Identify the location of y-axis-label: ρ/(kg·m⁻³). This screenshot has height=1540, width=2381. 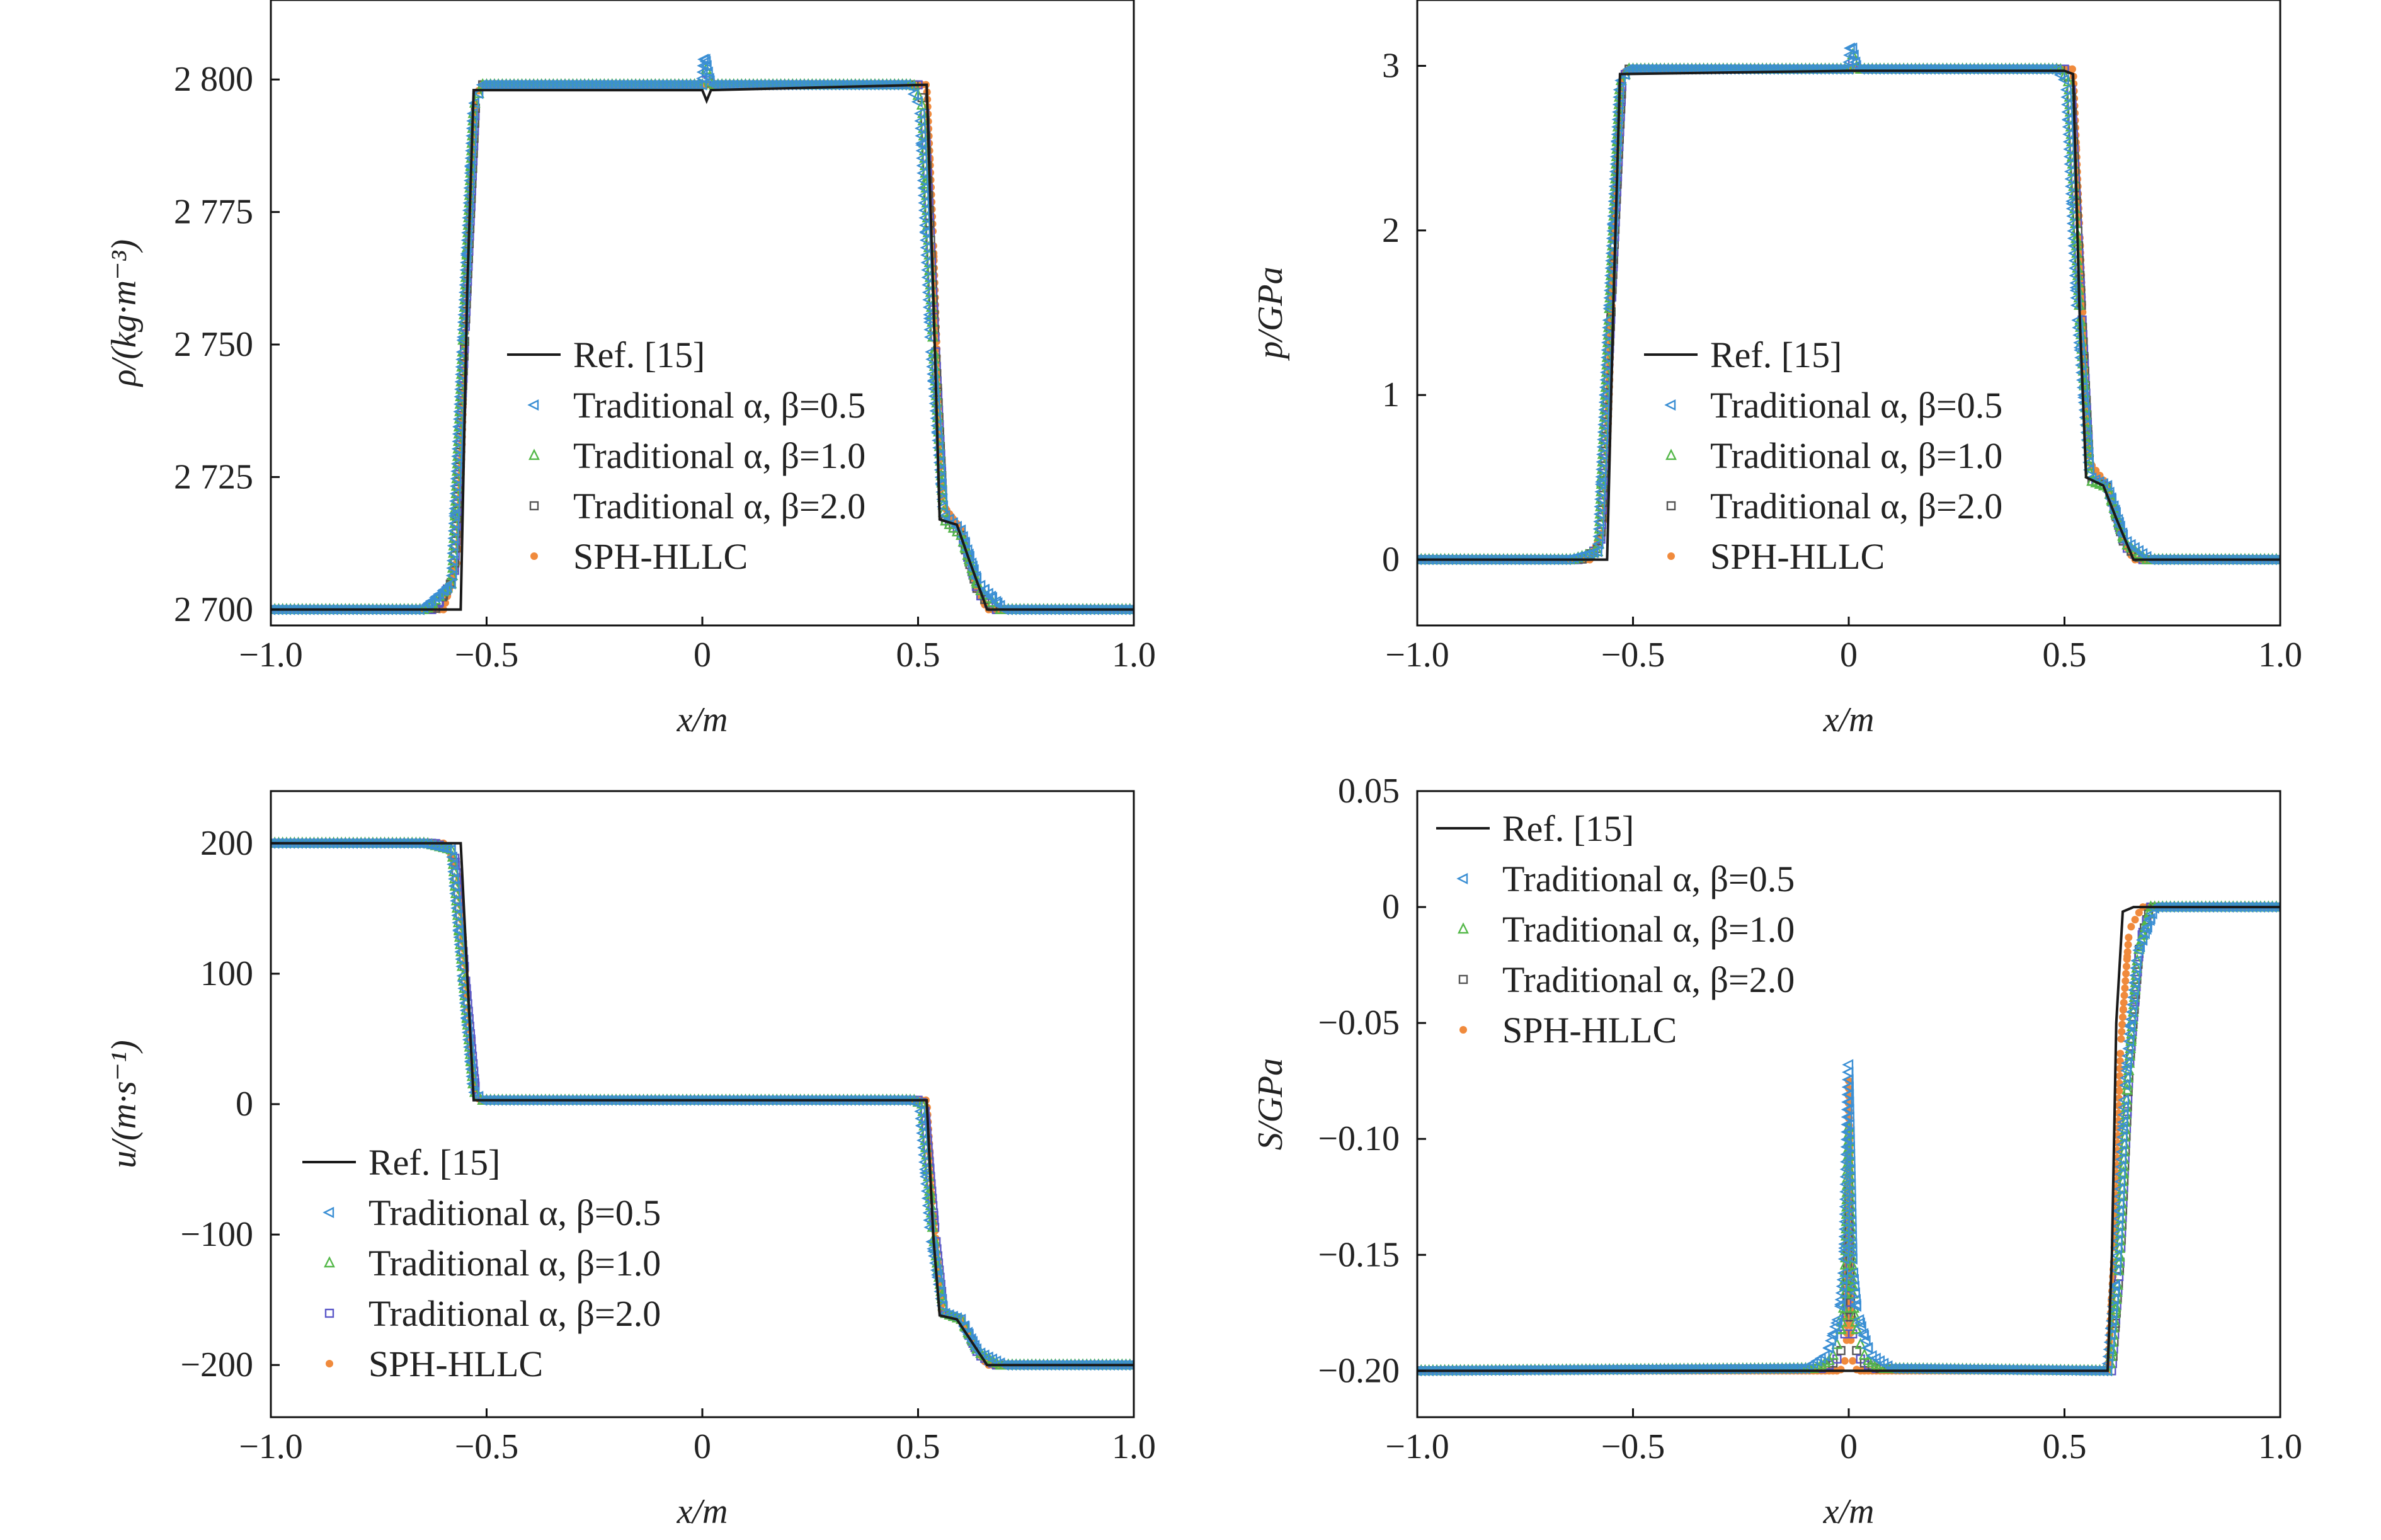
(124, 313).